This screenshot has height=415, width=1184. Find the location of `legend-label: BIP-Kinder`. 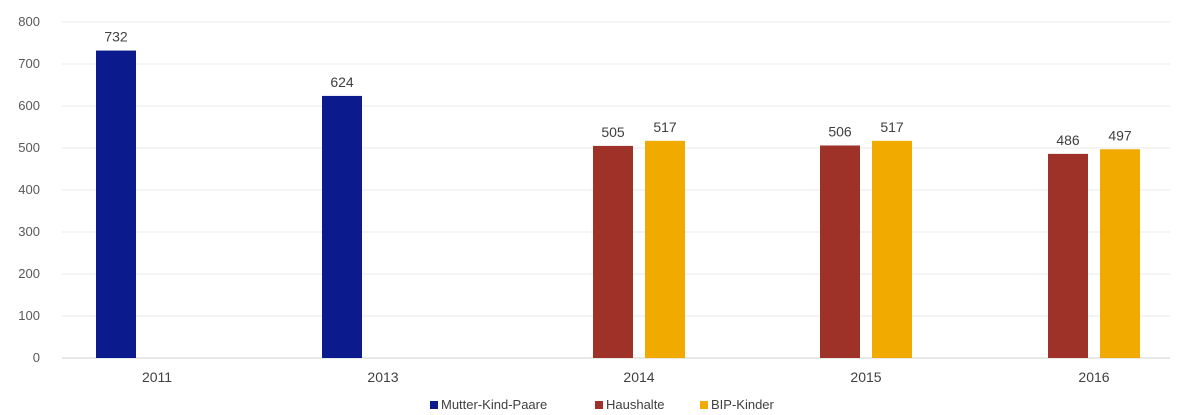

legend-label: BIP-Kinder is located at coordinates (743, 404).